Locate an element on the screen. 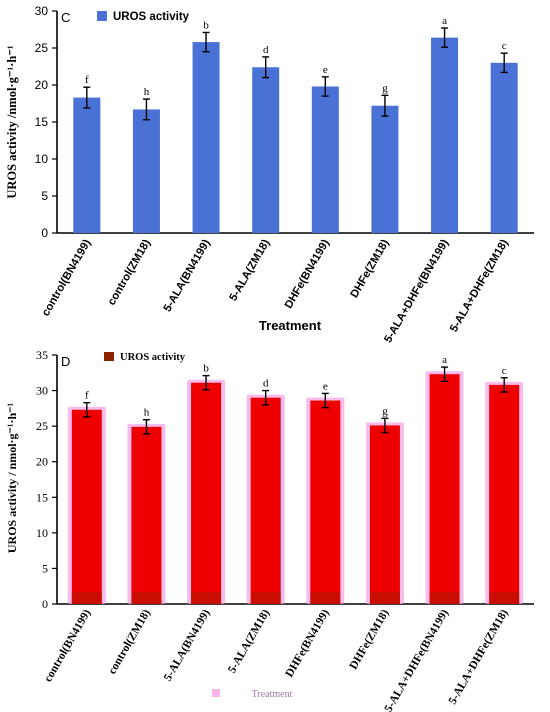 This screenshot has width=550, height=712. panel-label: D is located at coordinates (65, 361).